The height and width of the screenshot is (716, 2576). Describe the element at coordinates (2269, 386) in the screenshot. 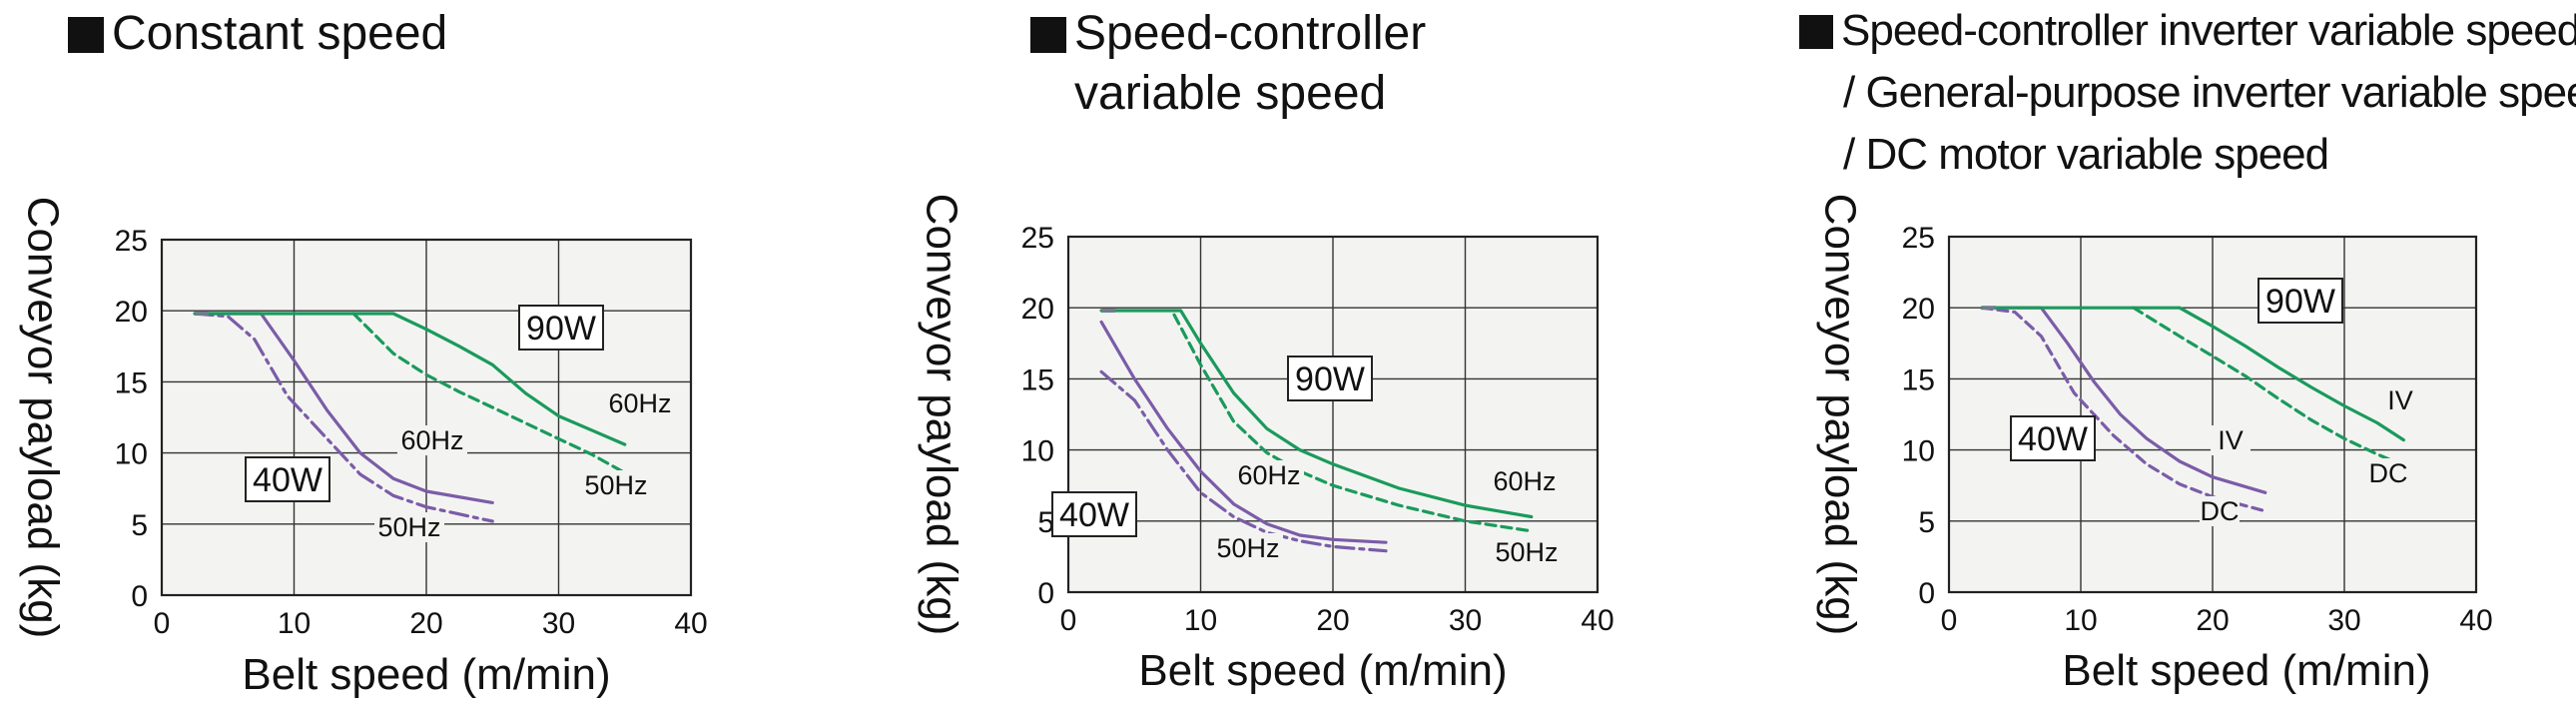

I see `series-line-90w-dc` at that location.